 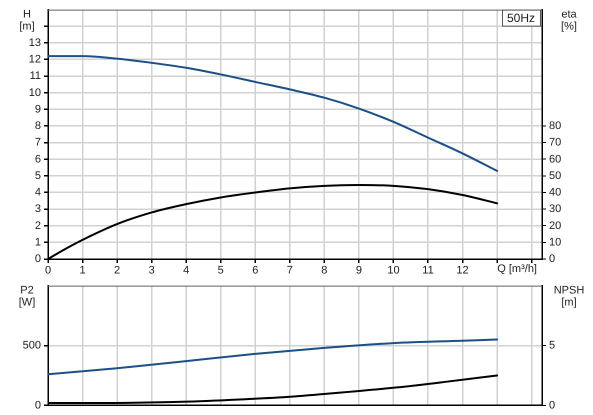 I want to click on x-tick-label: 10, so click(x=393, y=270).